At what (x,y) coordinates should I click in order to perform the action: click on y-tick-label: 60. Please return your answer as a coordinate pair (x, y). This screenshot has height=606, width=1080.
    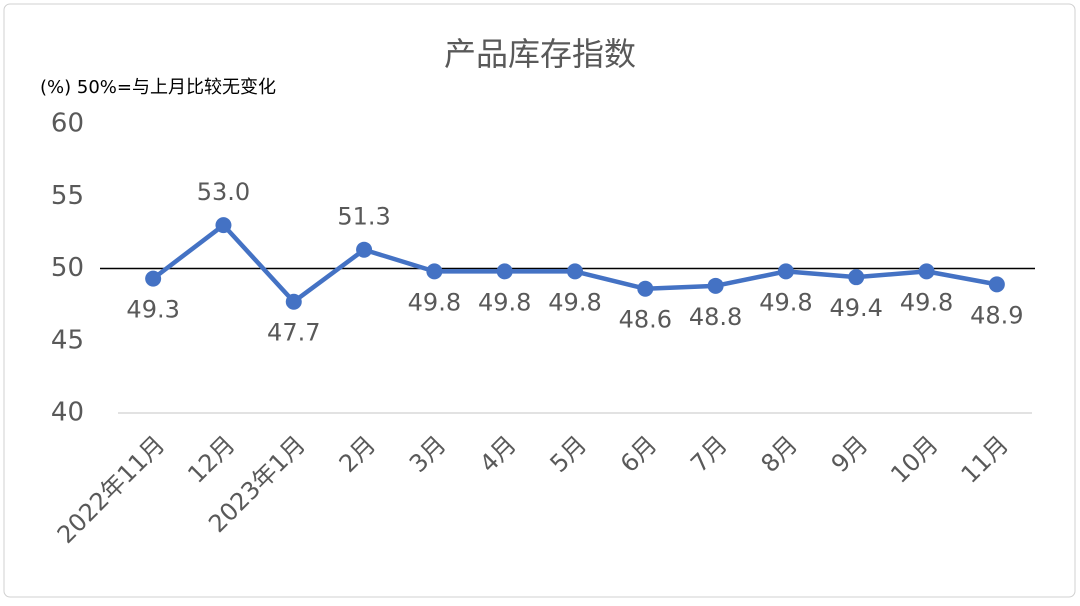
    Looking at the image, I should click on (67, 124).